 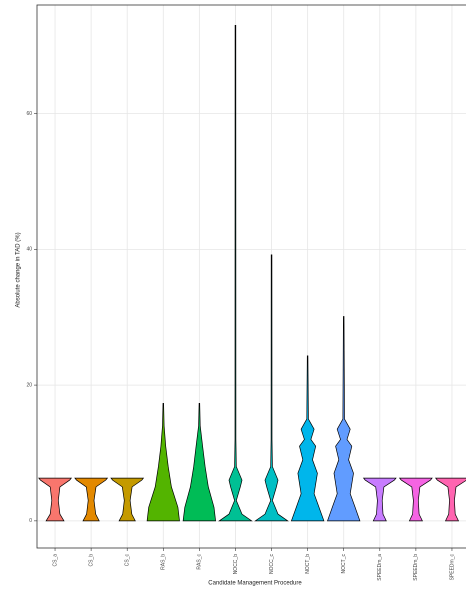 I want to click on x-axis-label: Candidate Management Procedure, so click(x=255, y=584).